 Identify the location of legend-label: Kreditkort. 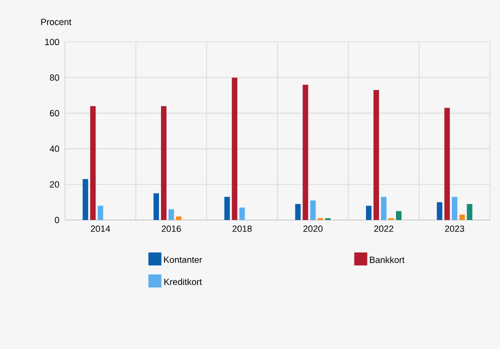
(183, 282).